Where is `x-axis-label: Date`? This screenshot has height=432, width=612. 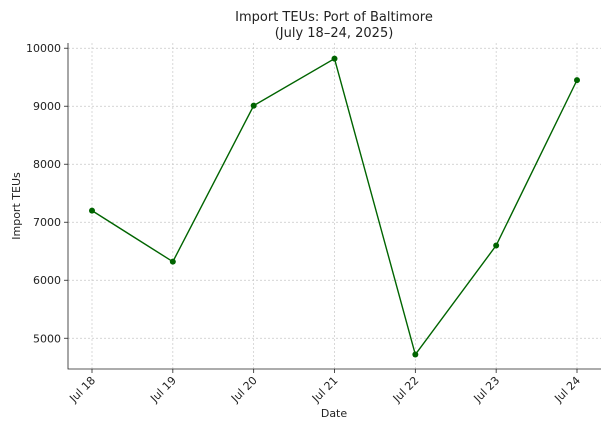 x-axis-label: Date is located at coordinates (334, 413).